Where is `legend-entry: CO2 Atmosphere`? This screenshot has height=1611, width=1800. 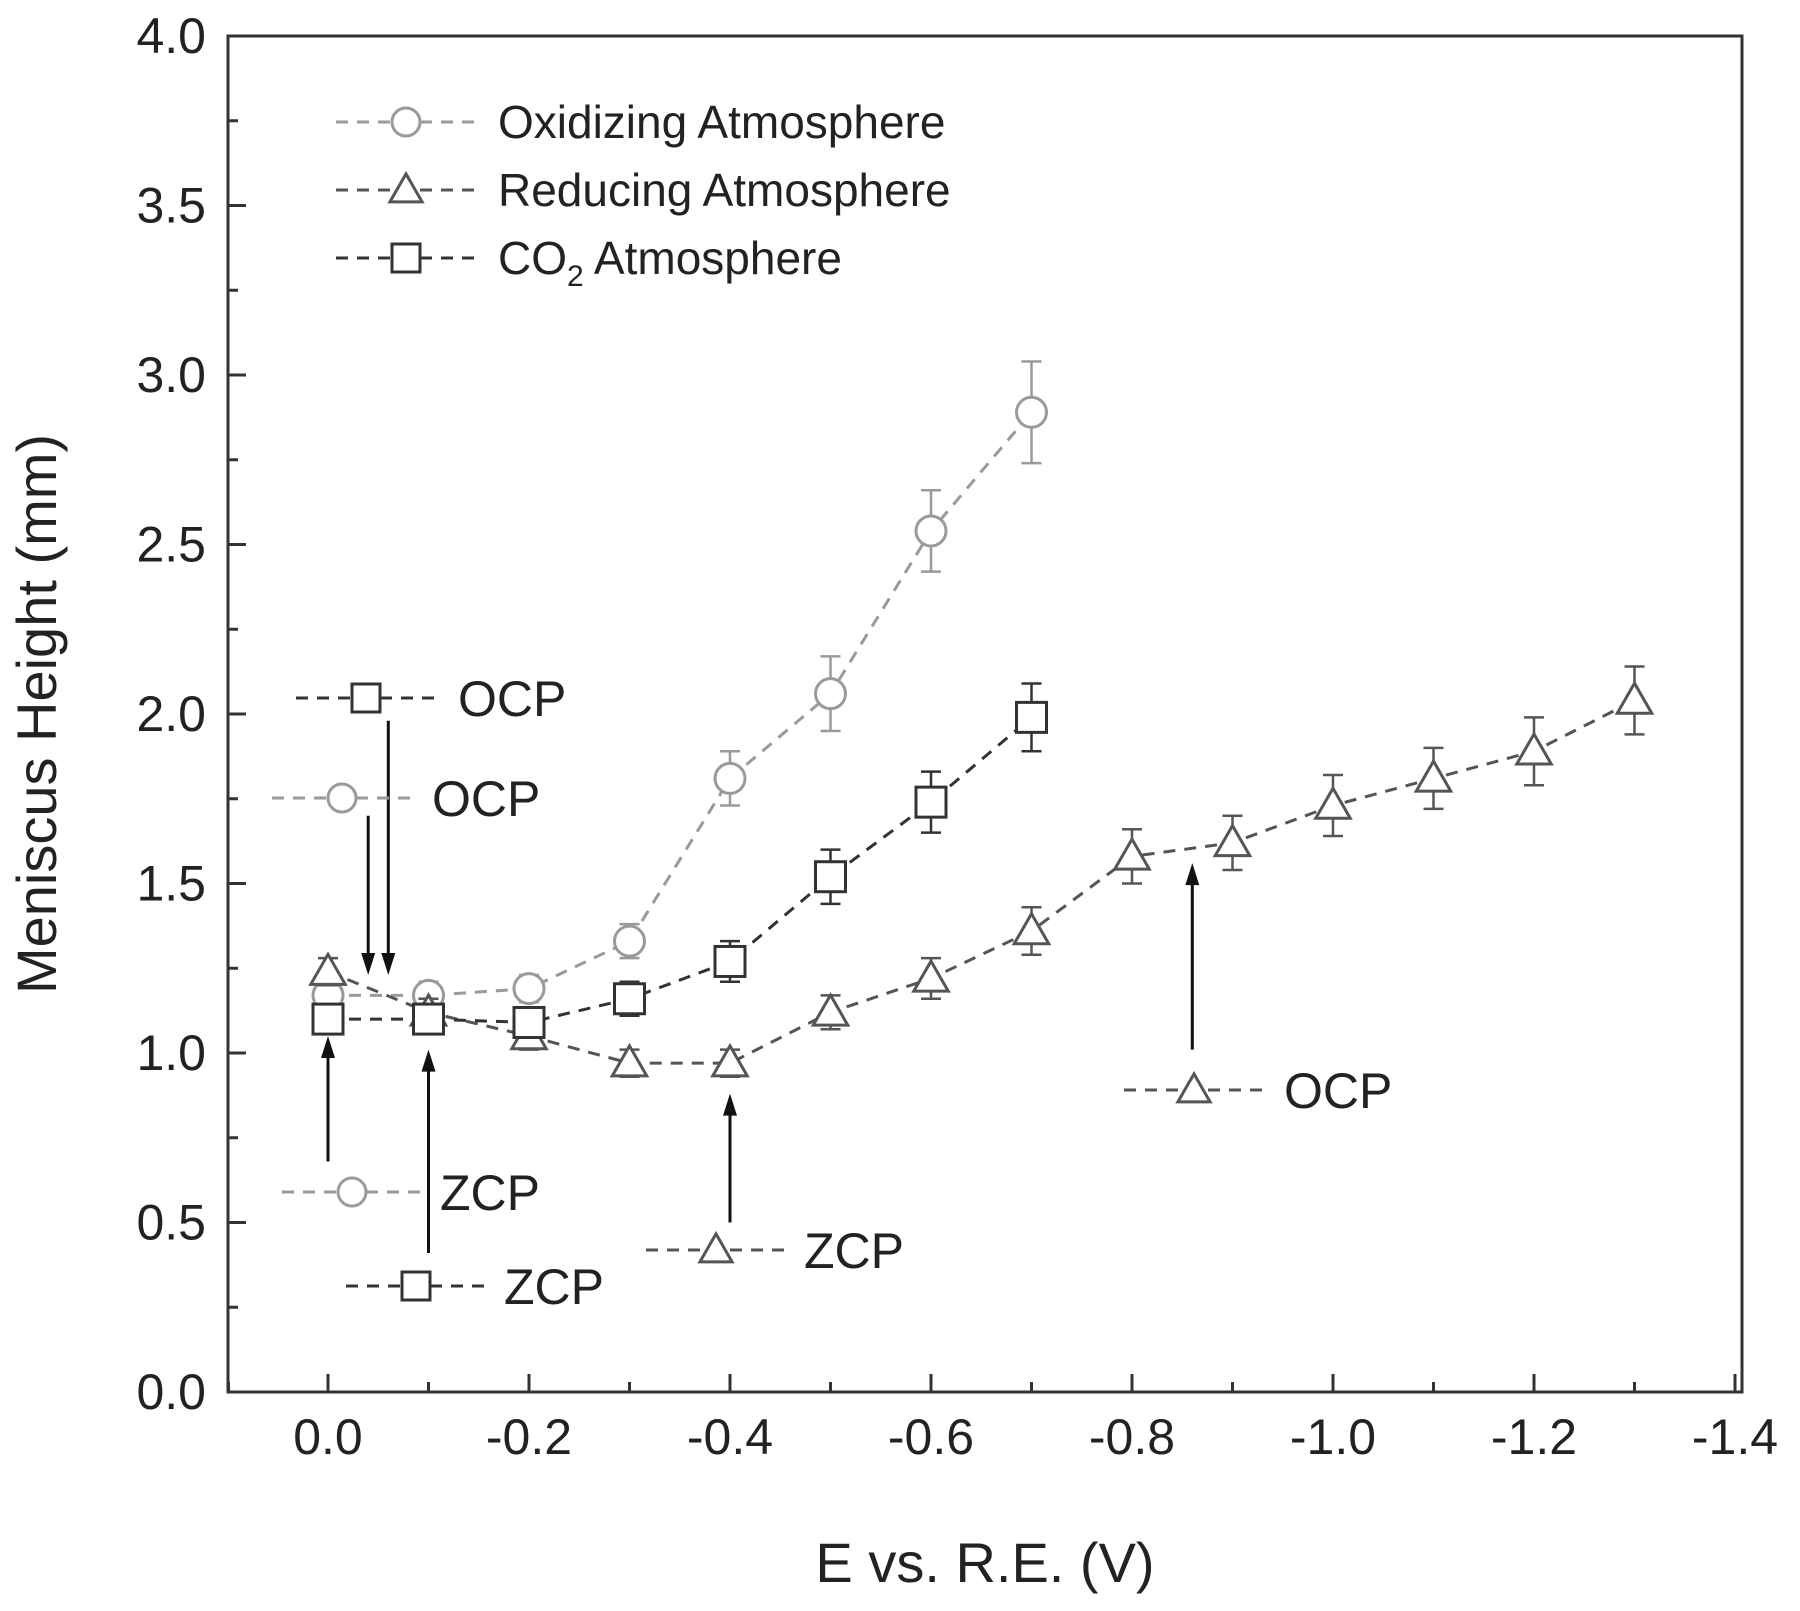
legend-entry: CO2 Atmosphere is located at coordinates (589, 262).